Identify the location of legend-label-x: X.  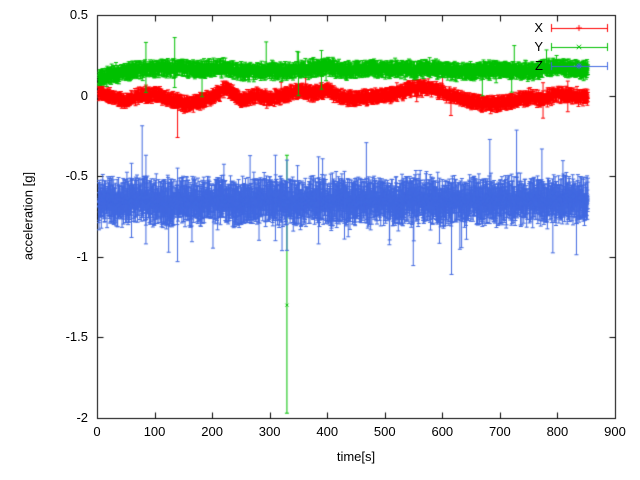
(538, 27).